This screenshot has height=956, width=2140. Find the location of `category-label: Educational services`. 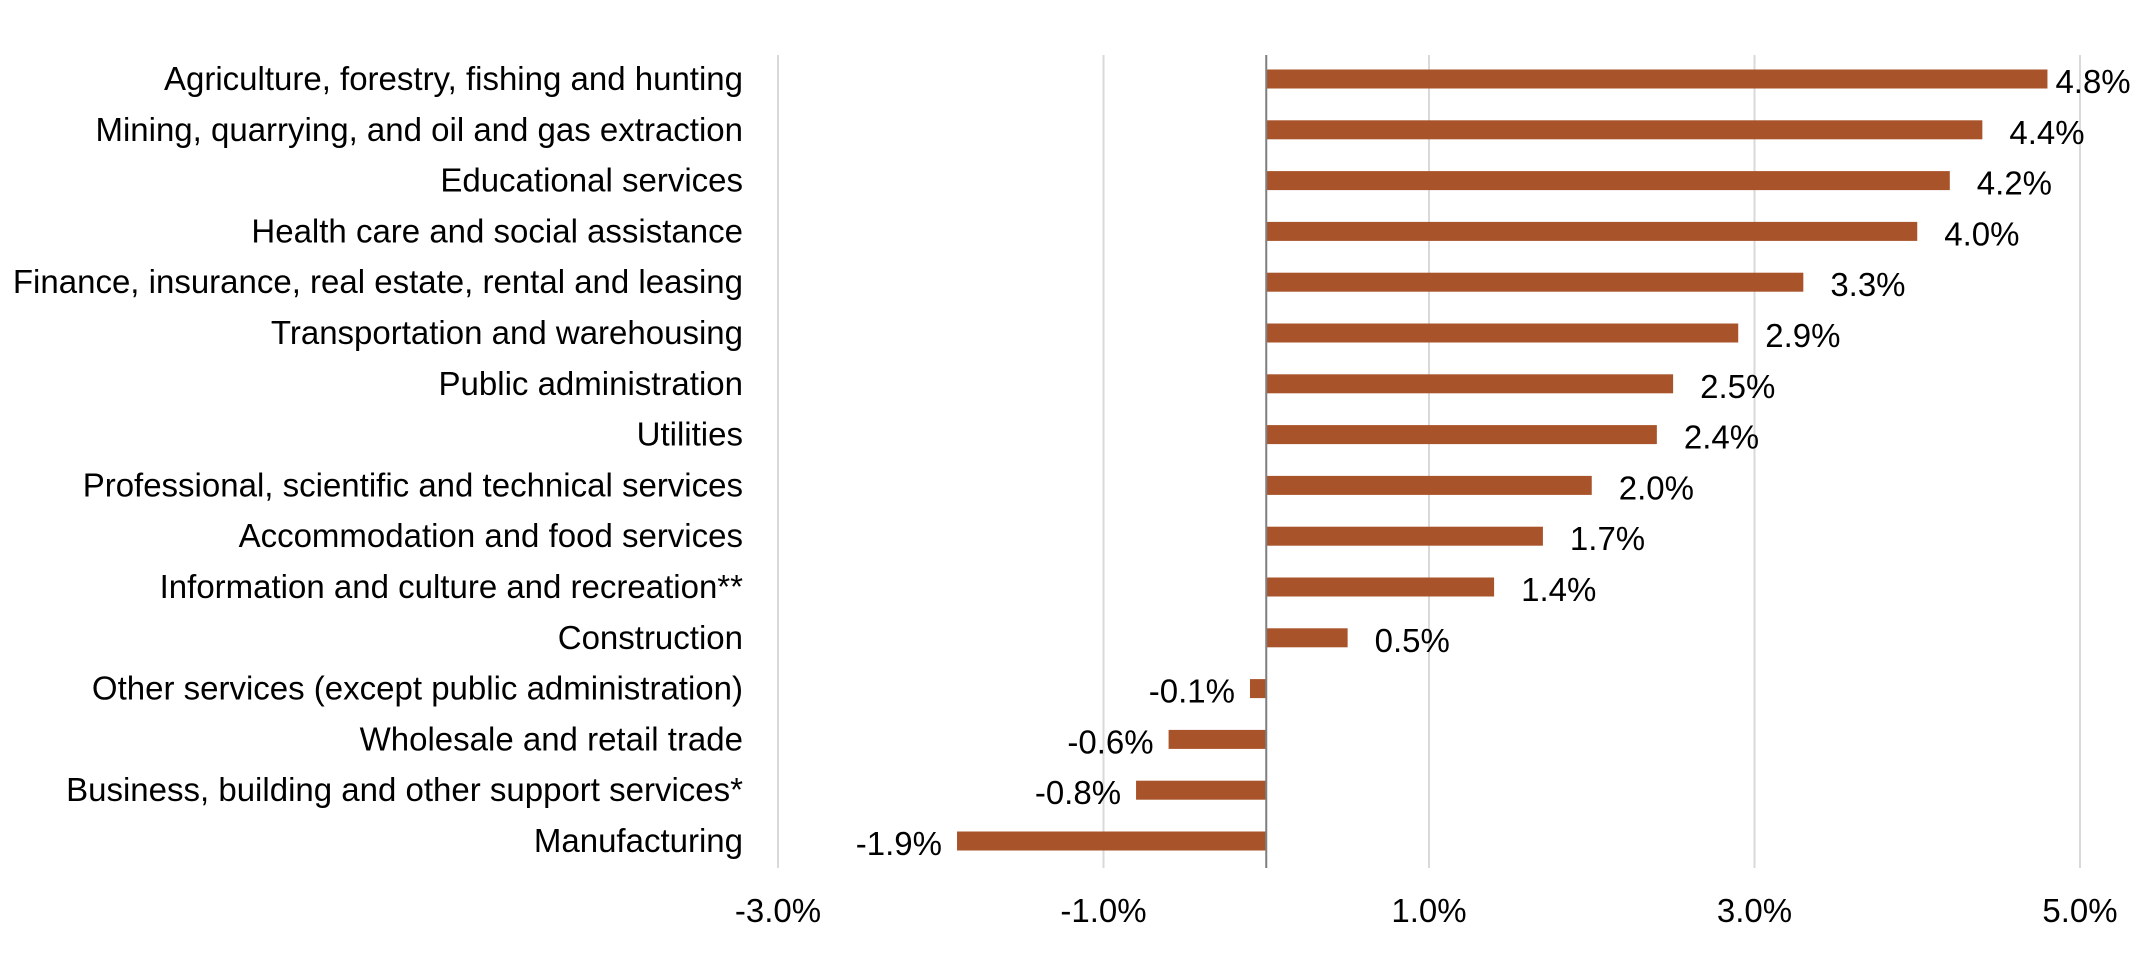

category-label: Educational services is located at coordinates (591, 180).